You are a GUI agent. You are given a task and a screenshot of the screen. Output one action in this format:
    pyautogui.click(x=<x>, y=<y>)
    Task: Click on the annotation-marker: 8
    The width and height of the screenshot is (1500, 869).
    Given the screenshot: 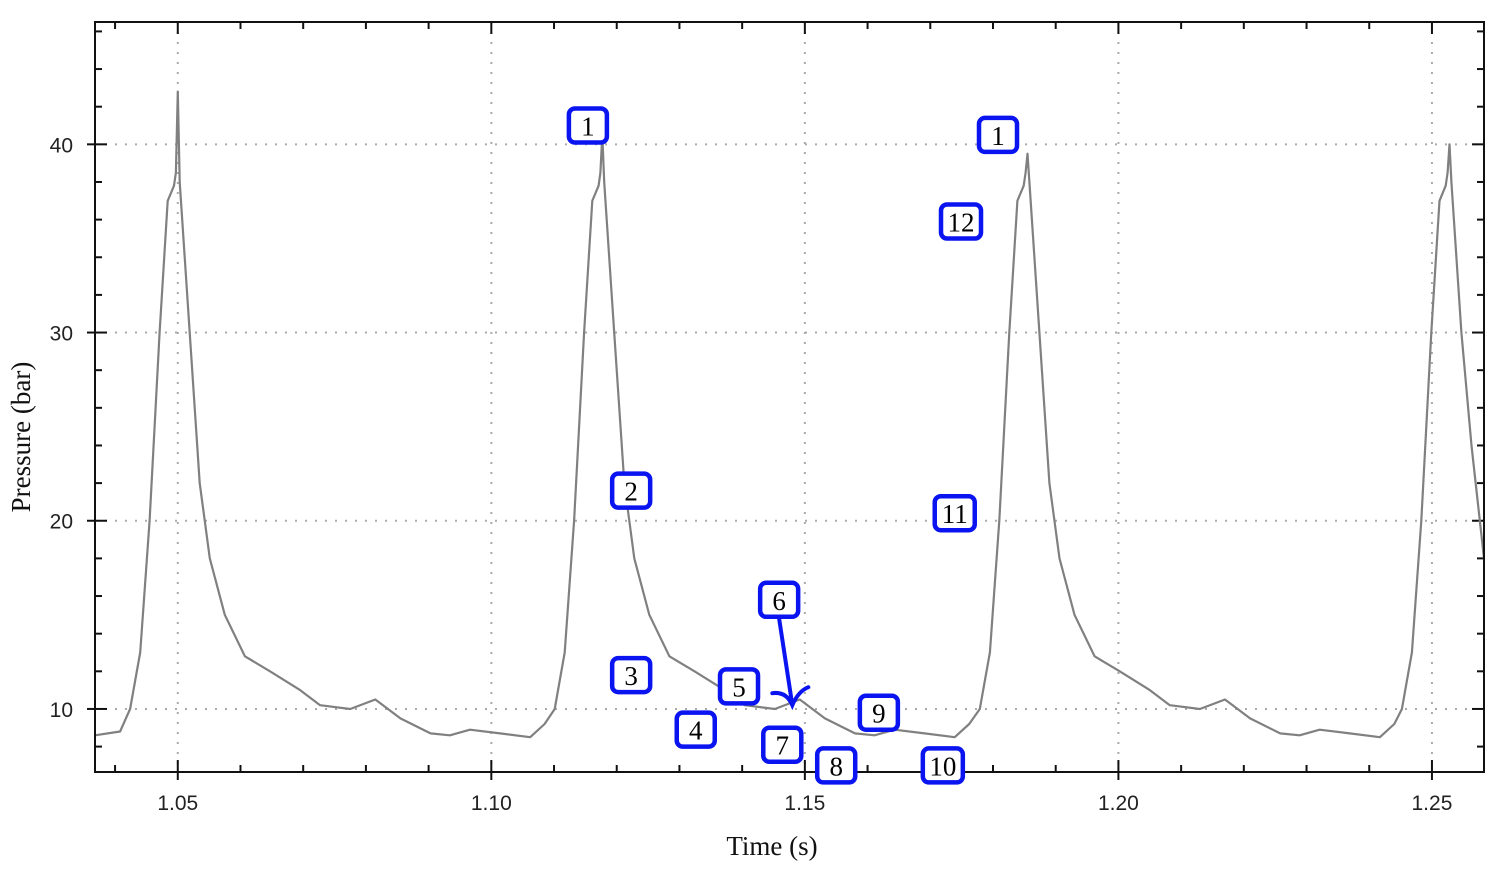 What is the action you would take?
    pyautogui.click(x=836, y=765)
    